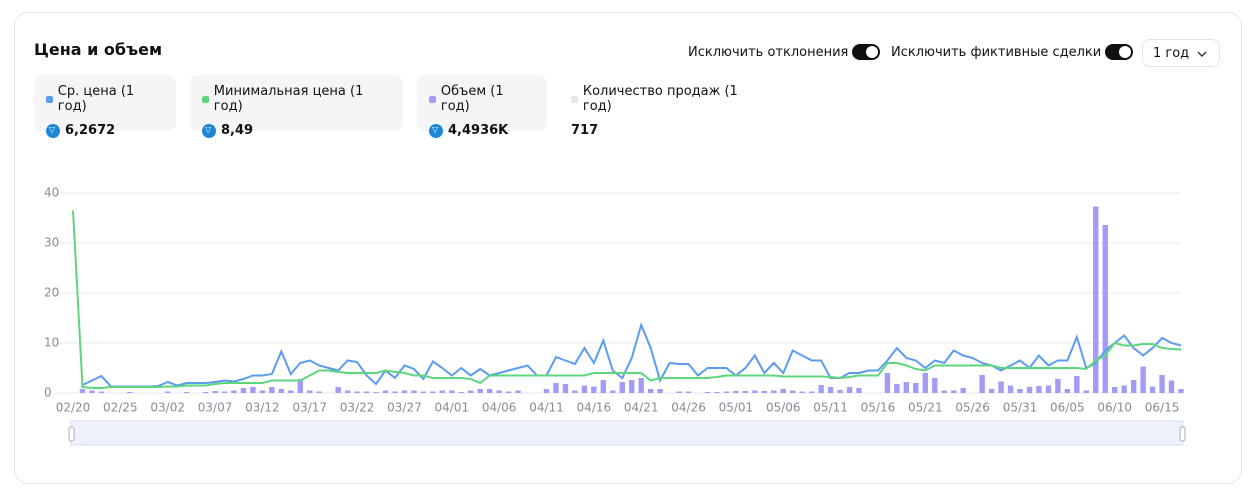 The image size is (1257, 491). Describe the element at coordinates (546, 408) in the screenshot. I see `x-tick-label: 04/11` at that location.